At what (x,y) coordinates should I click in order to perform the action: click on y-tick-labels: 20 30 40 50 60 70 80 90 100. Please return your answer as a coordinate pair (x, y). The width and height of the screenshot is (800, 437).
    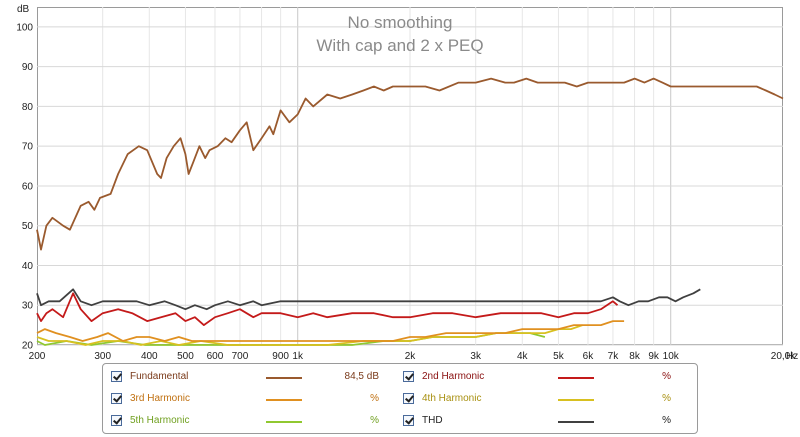
    Looking at the image, I should click on (24, 186).